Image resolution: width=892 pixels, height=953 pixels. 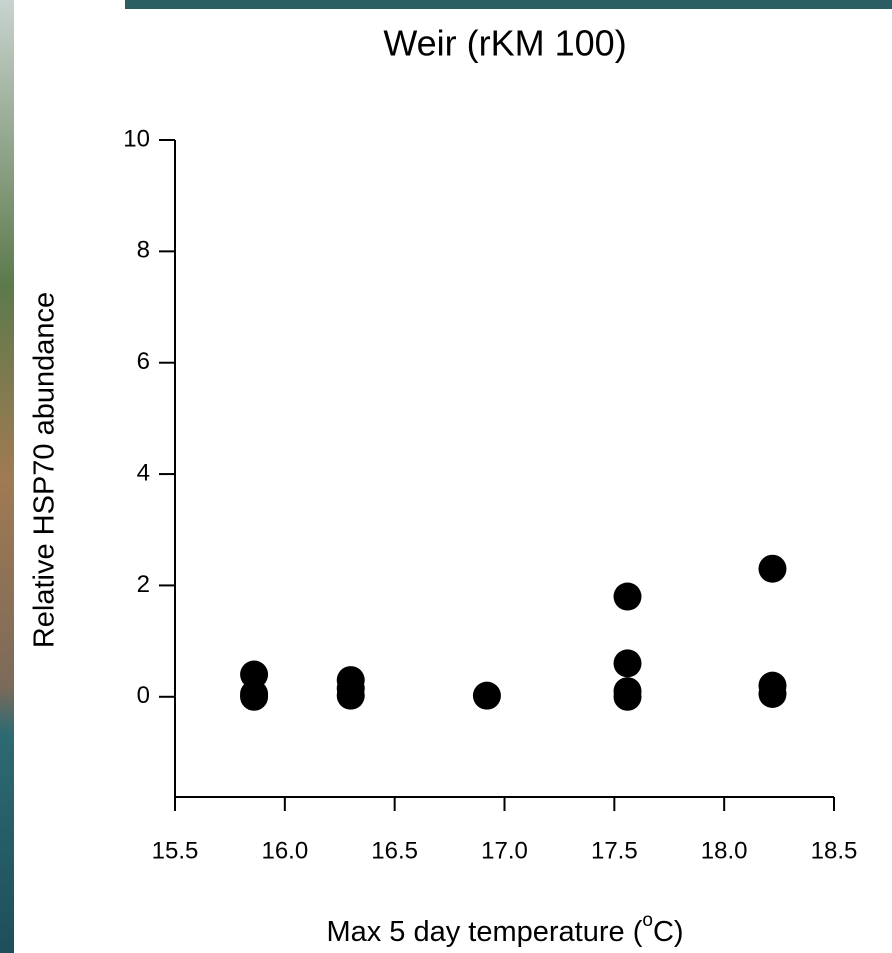 I want to click on y-tick-label: 0, so click(x=143, y=695).